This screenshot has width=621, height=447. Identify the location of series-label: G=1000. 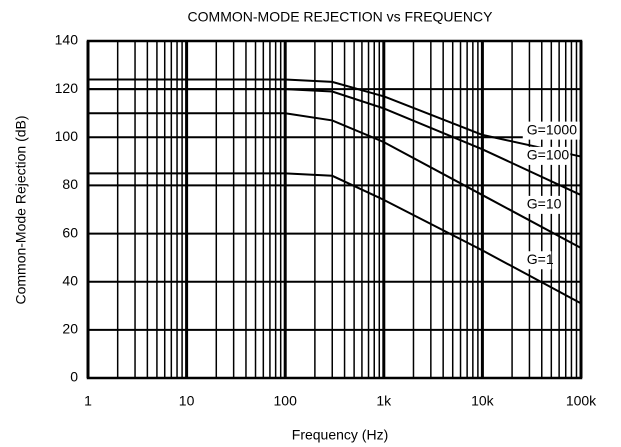
(552, 129).